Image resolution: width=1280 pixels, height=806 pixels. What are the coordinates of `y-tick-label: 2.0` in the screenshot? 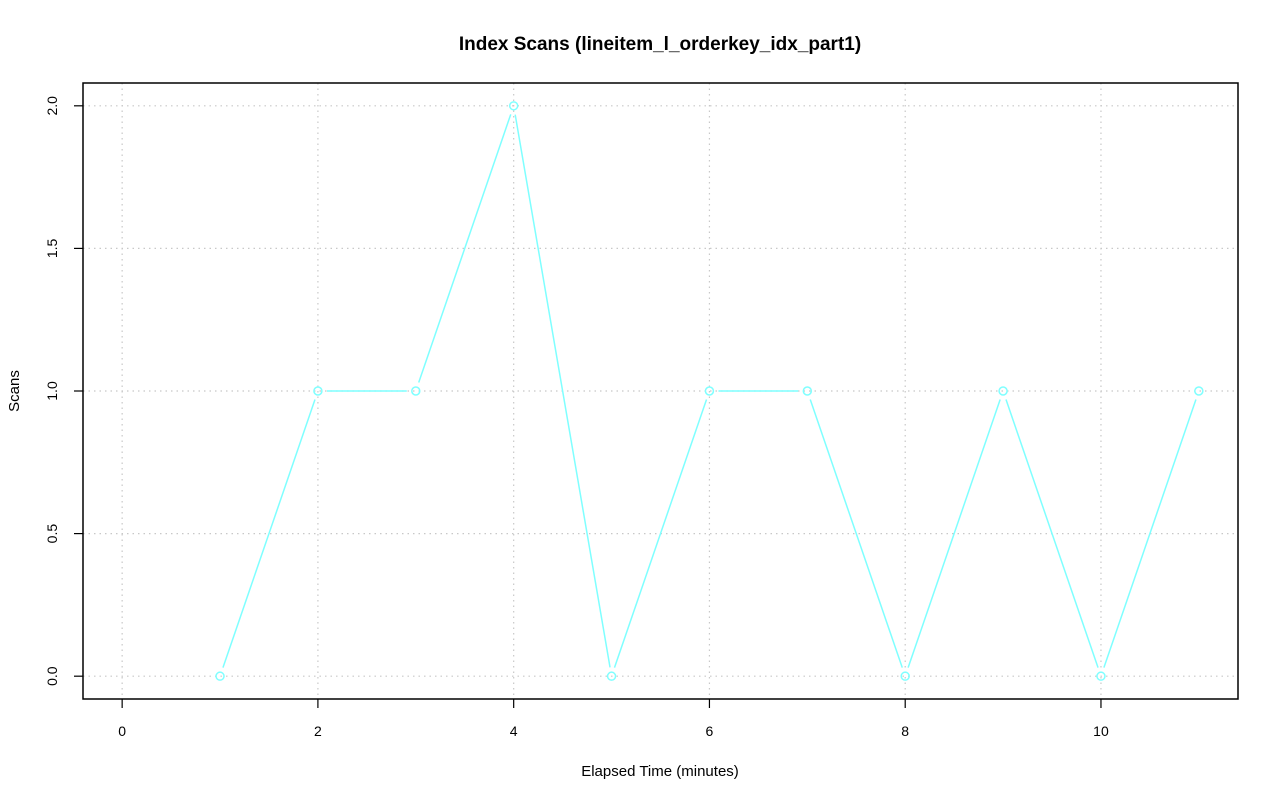 It's located at (52, 106).